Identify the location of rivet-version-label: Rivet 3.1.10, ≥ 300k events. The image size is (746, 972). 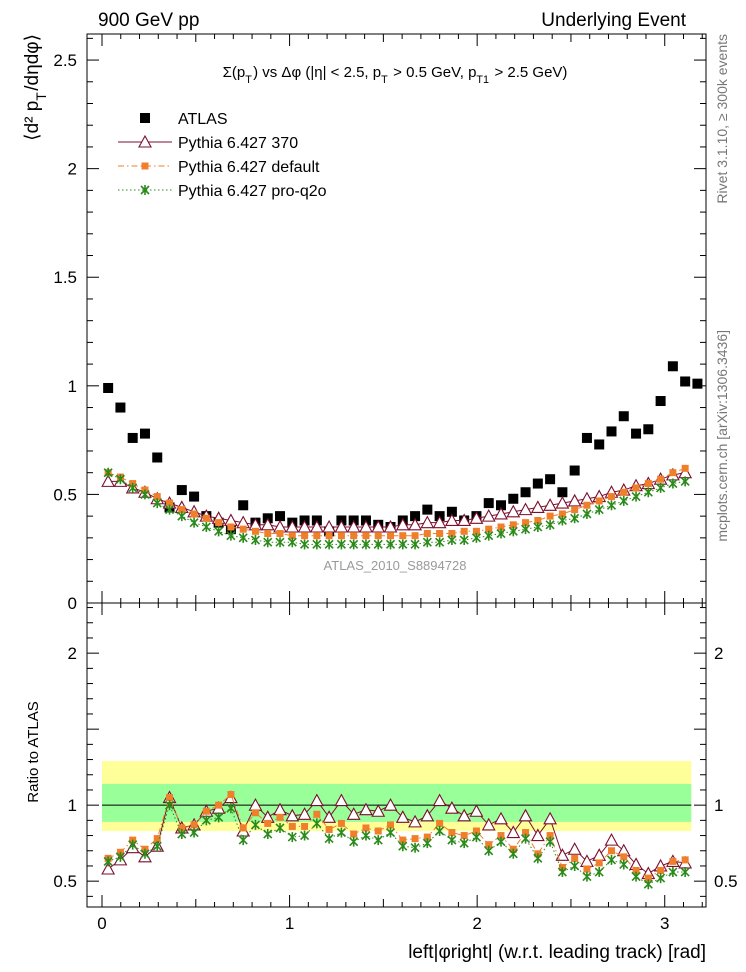
(722, 119).